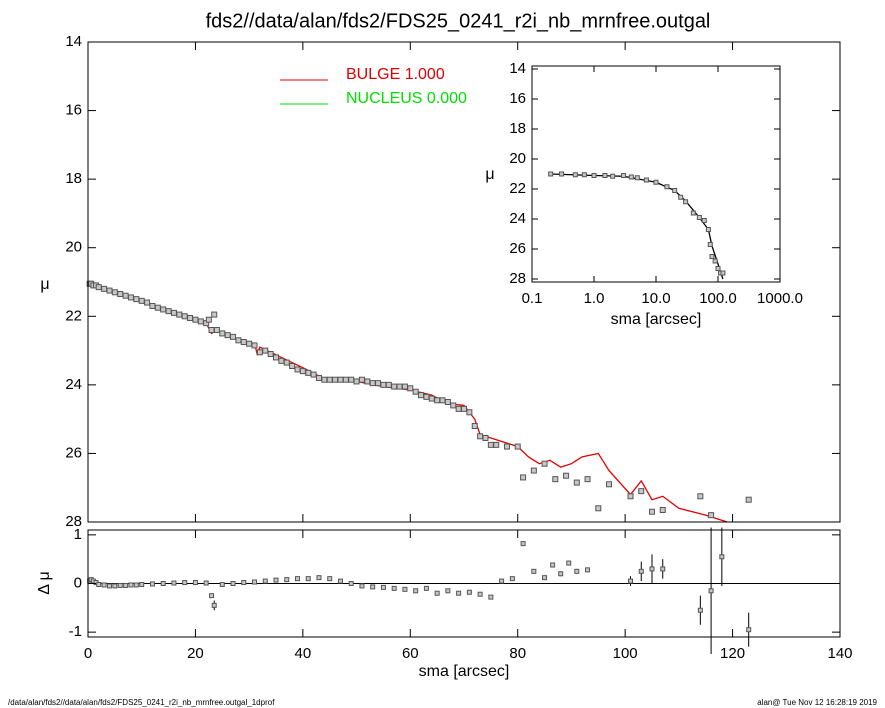 The image size is (885, 708). Describe the element at coordinates (839, 653) in the screenshot. I see `x-tick-label: 140` at that location.